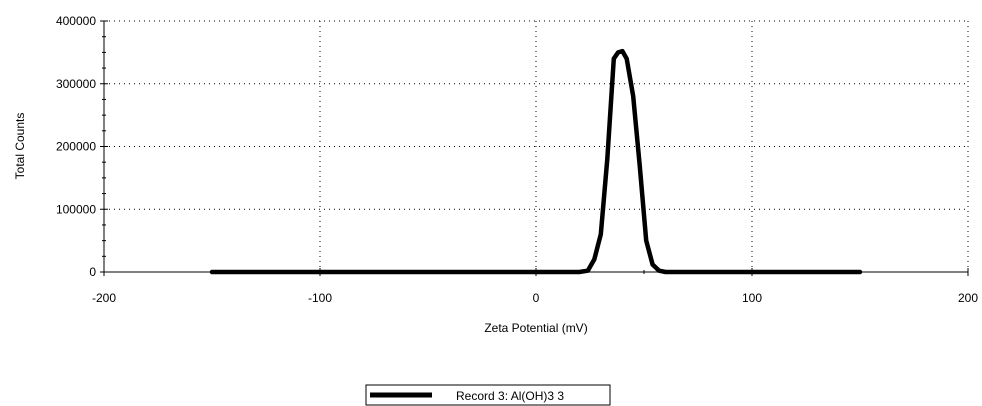 Image resolution: width=982 pixels, height=406 pixels. Describe the element at coordinates (20, 146) in the screenshot. I see `y-axis-label: Total Counts` at that location.